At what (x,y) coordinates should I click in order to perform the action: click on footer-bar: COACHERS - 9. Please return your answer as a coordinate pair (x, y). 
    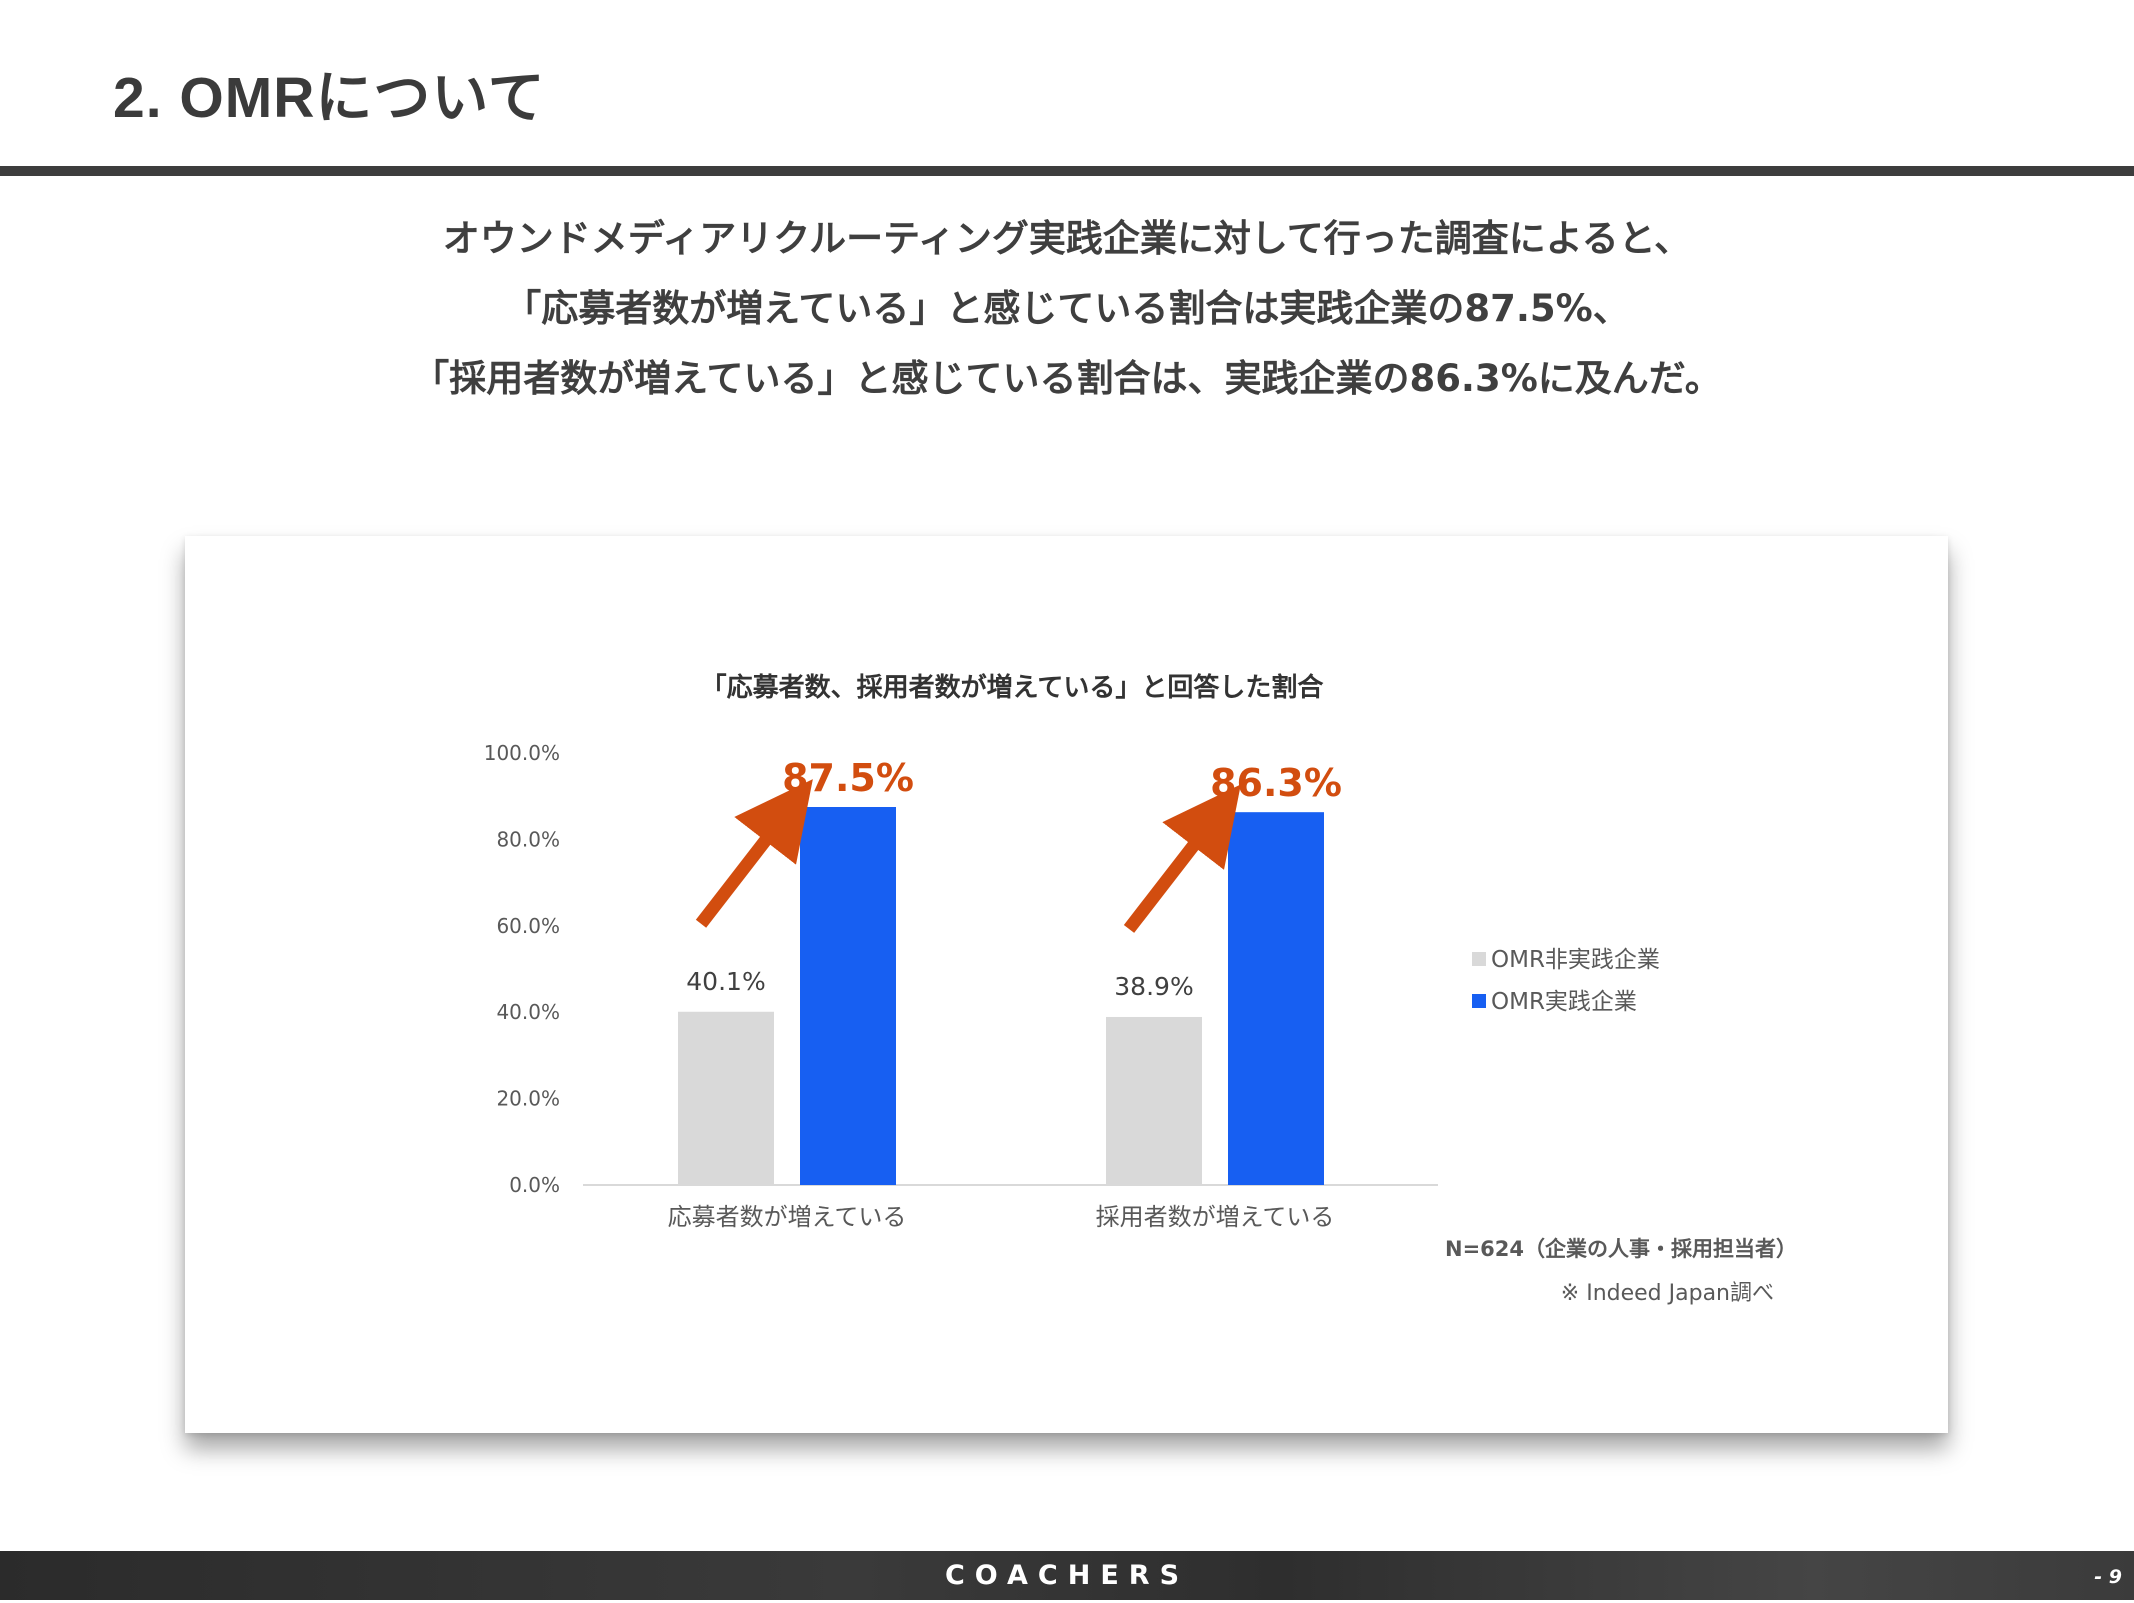
    Looking at the image, I should click on (1067, 1575).